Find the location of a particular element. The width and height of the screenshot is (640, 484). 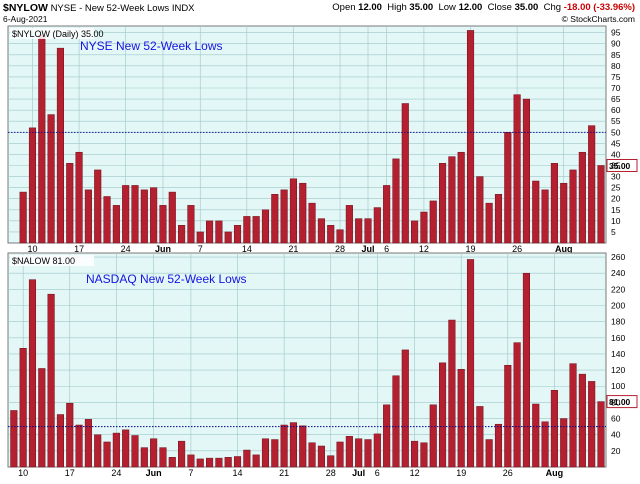

y-tick-label: 160 is located at coordinates (618, 338).